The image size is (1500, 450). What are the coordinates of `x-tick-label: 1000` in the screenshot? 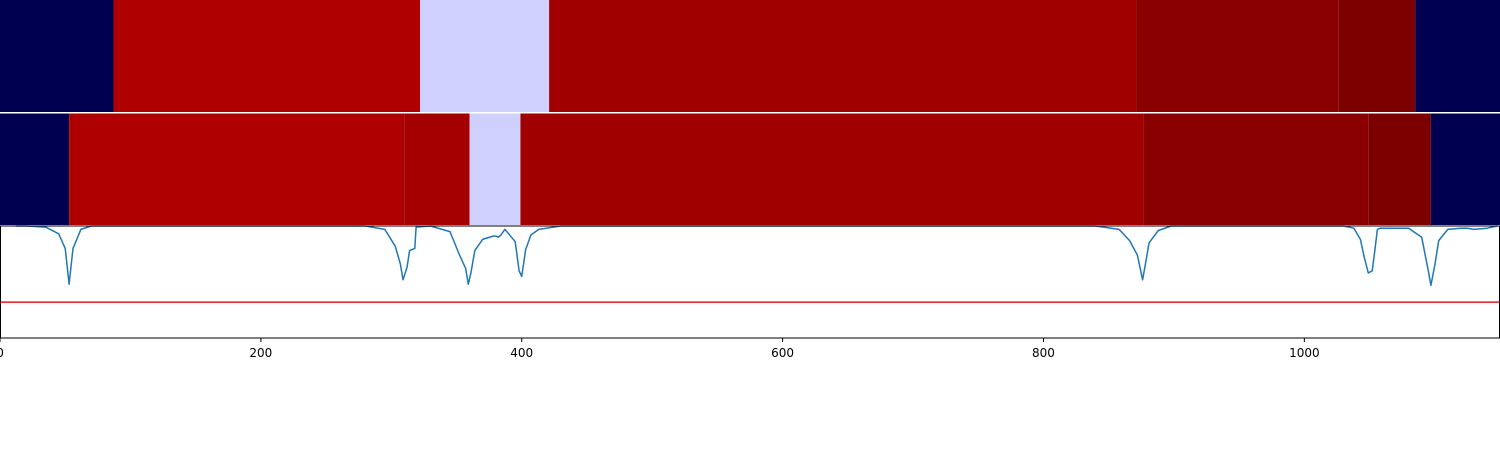 It's located at (1304, 353).